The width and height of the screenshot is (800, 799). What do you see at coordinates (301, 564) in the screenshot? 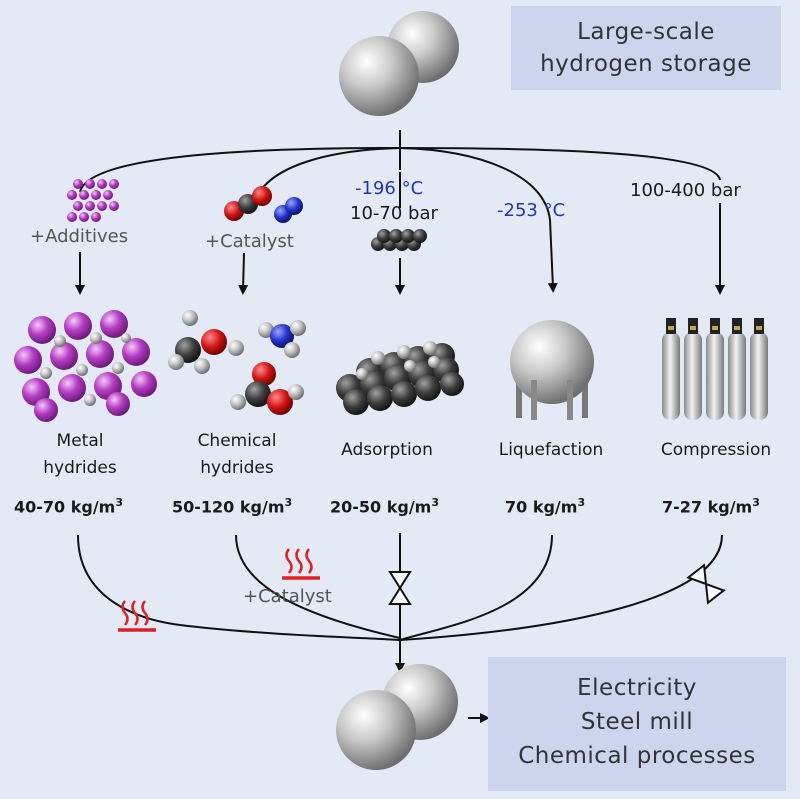
I see `heat-icon-chemical` at bounding box center [301, 564].